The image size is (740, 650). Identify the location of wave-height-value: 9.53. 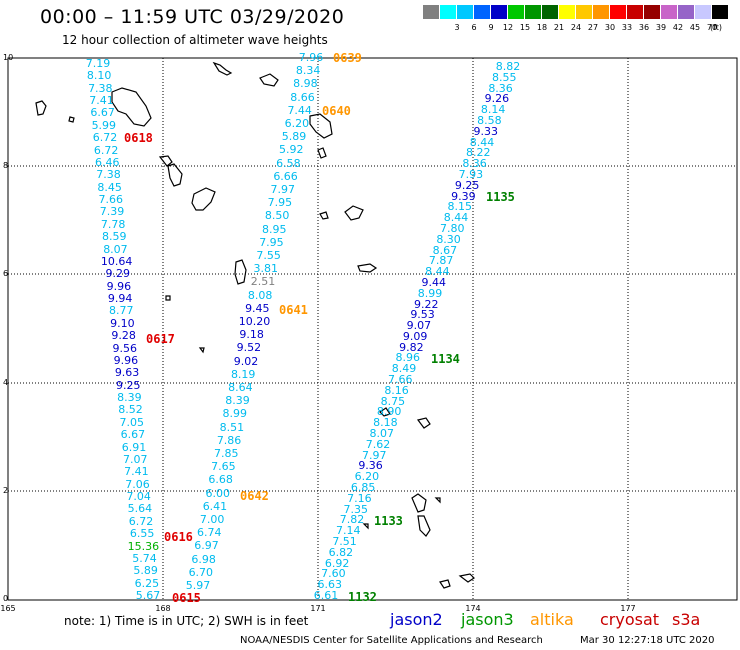
(422, 315).